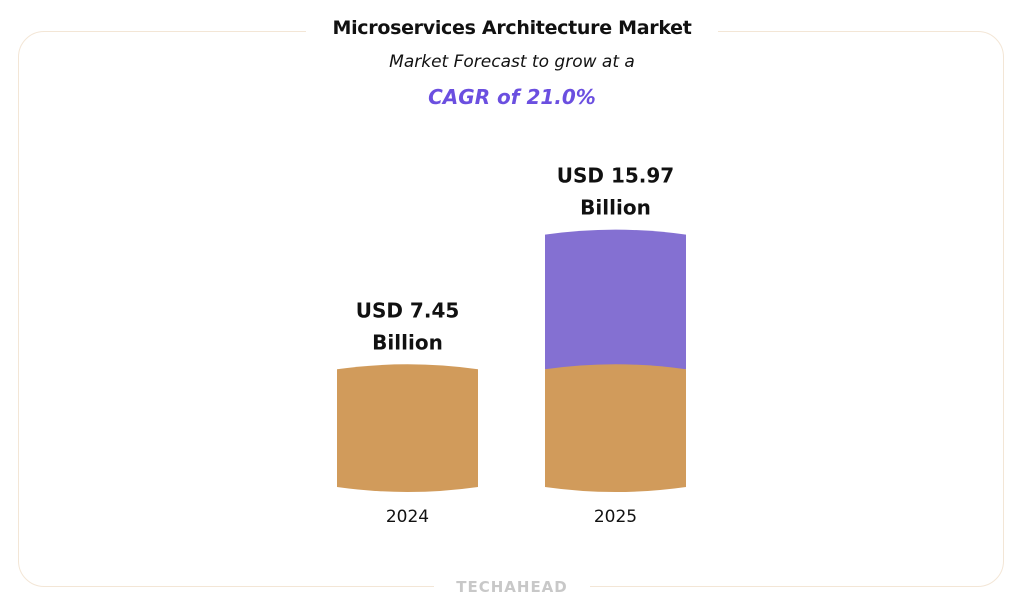 The image size is (1024, 609). What do you see at coordinates (615, 176) in the screenshot?
I see `data-label: USD 15.97` at bounding box center [615, 176].